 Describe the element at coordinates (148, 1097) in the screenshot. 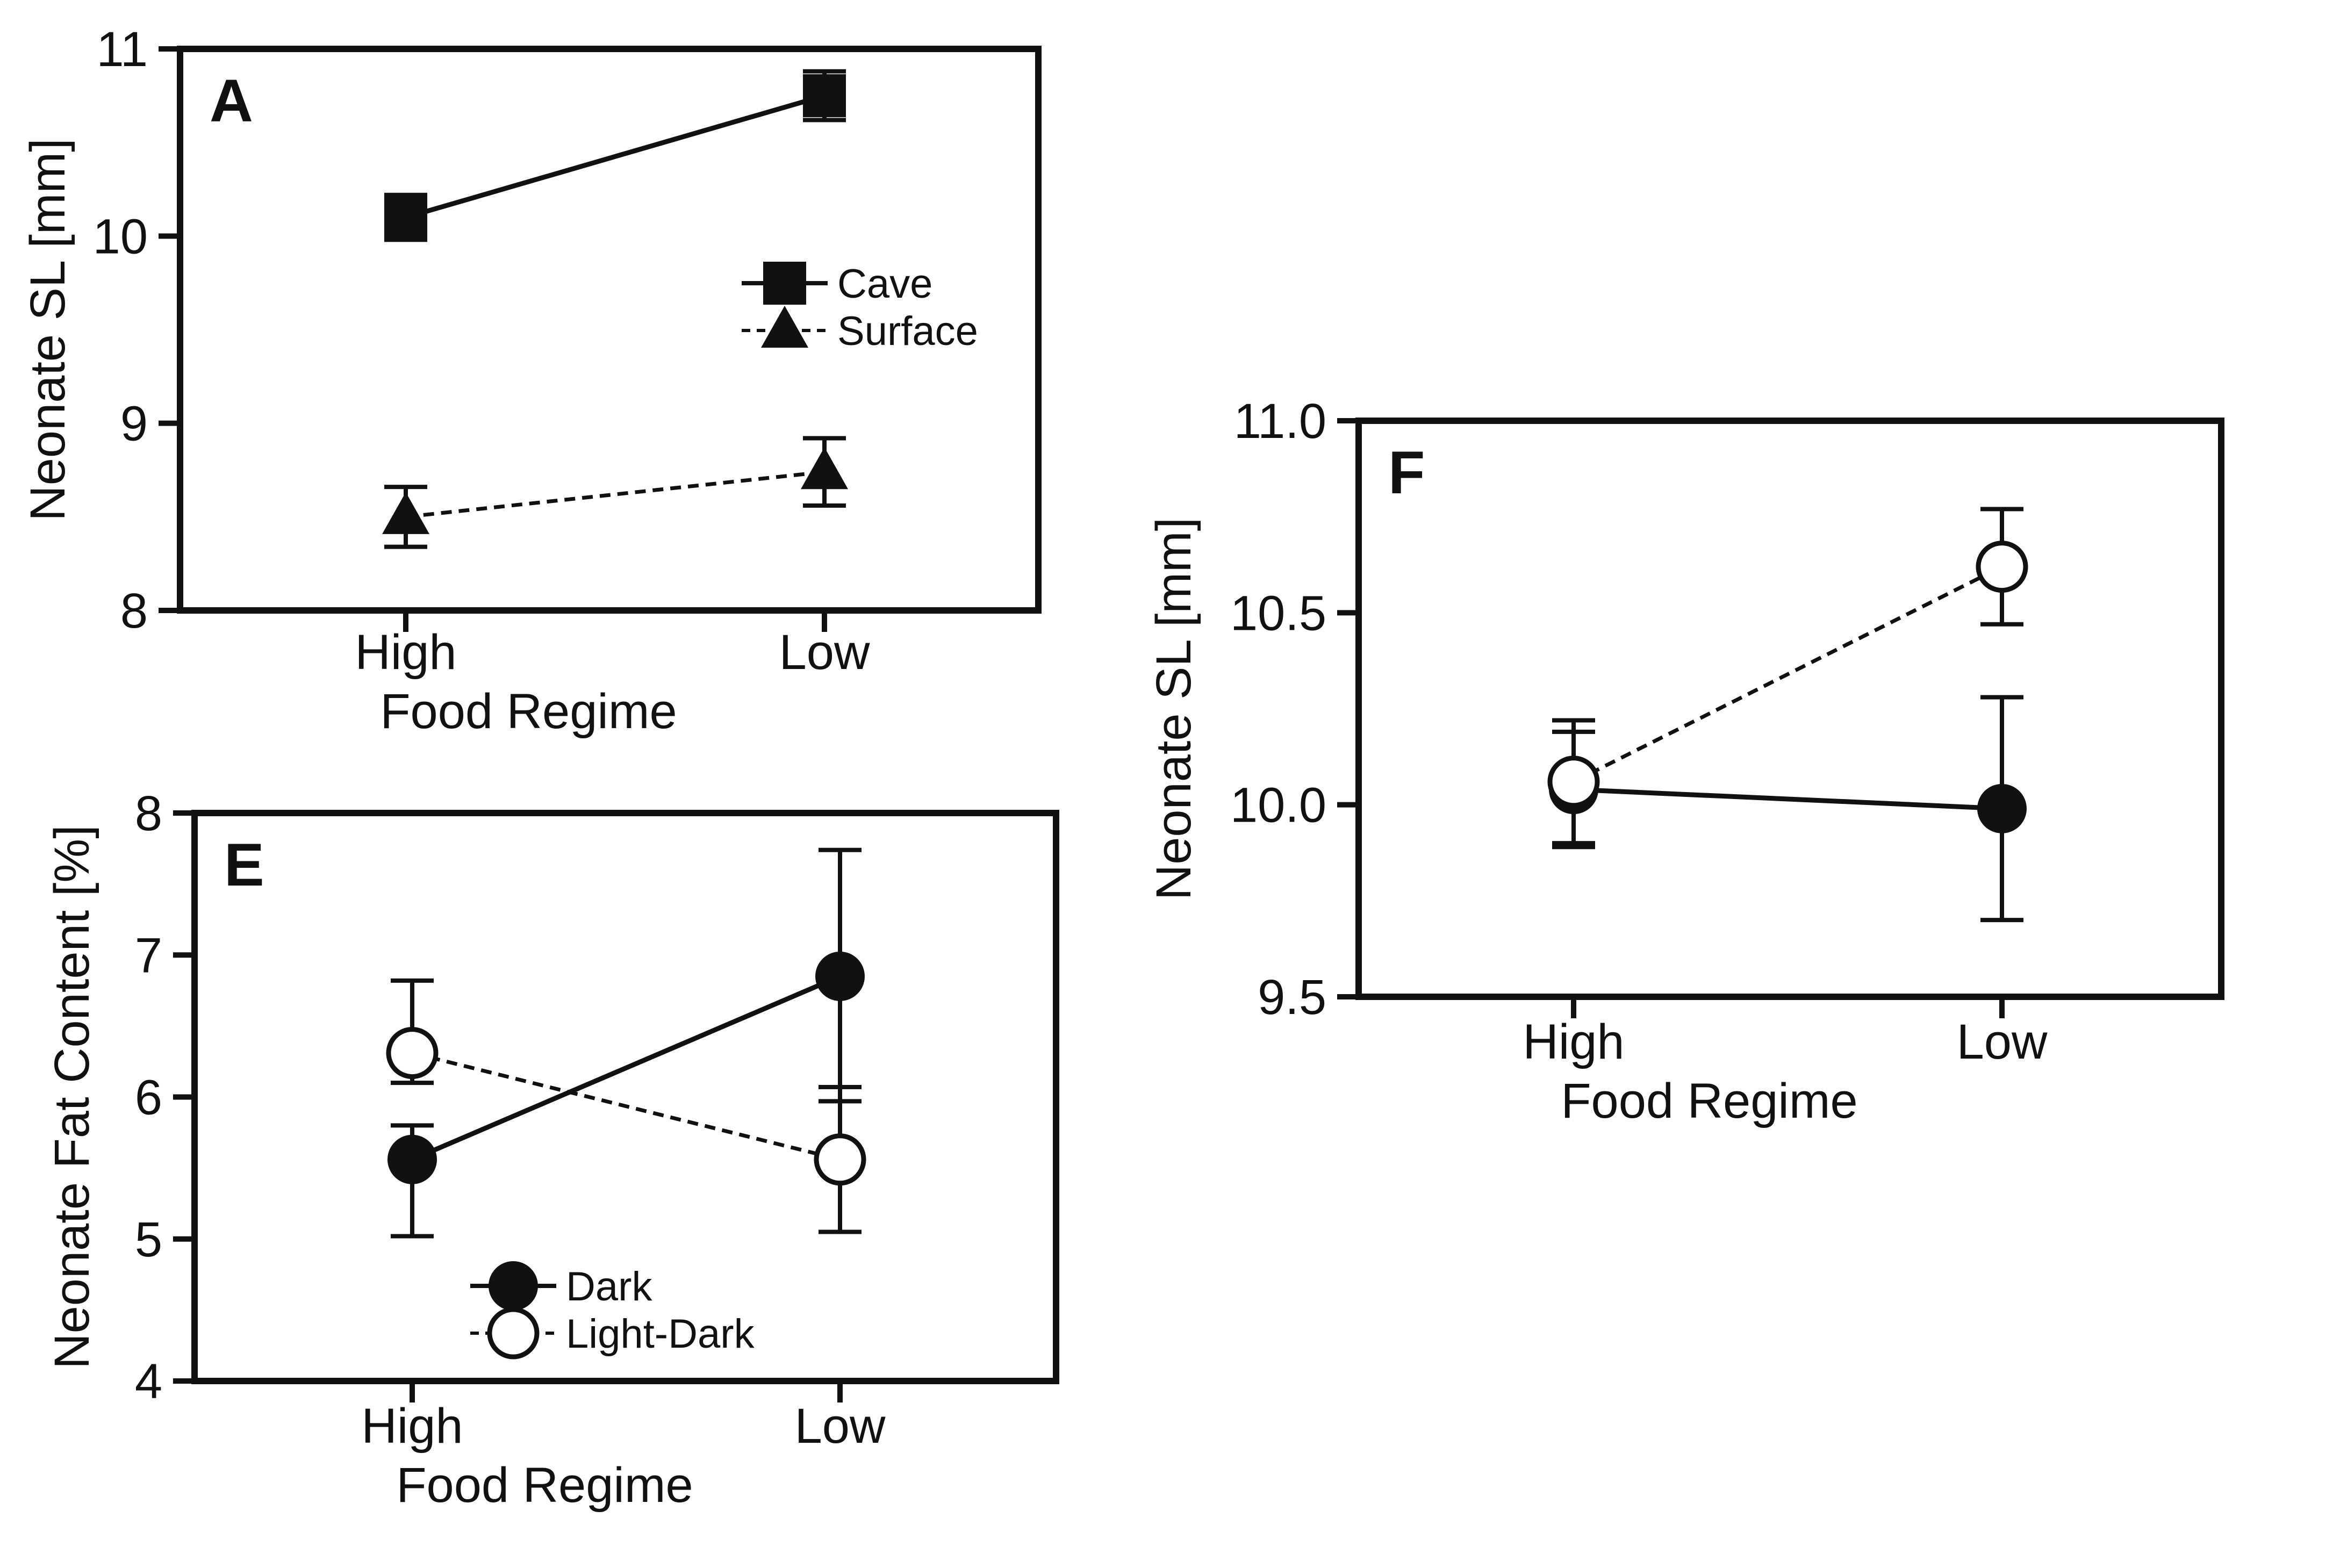

I see `y-tick-label: 6` at that location.